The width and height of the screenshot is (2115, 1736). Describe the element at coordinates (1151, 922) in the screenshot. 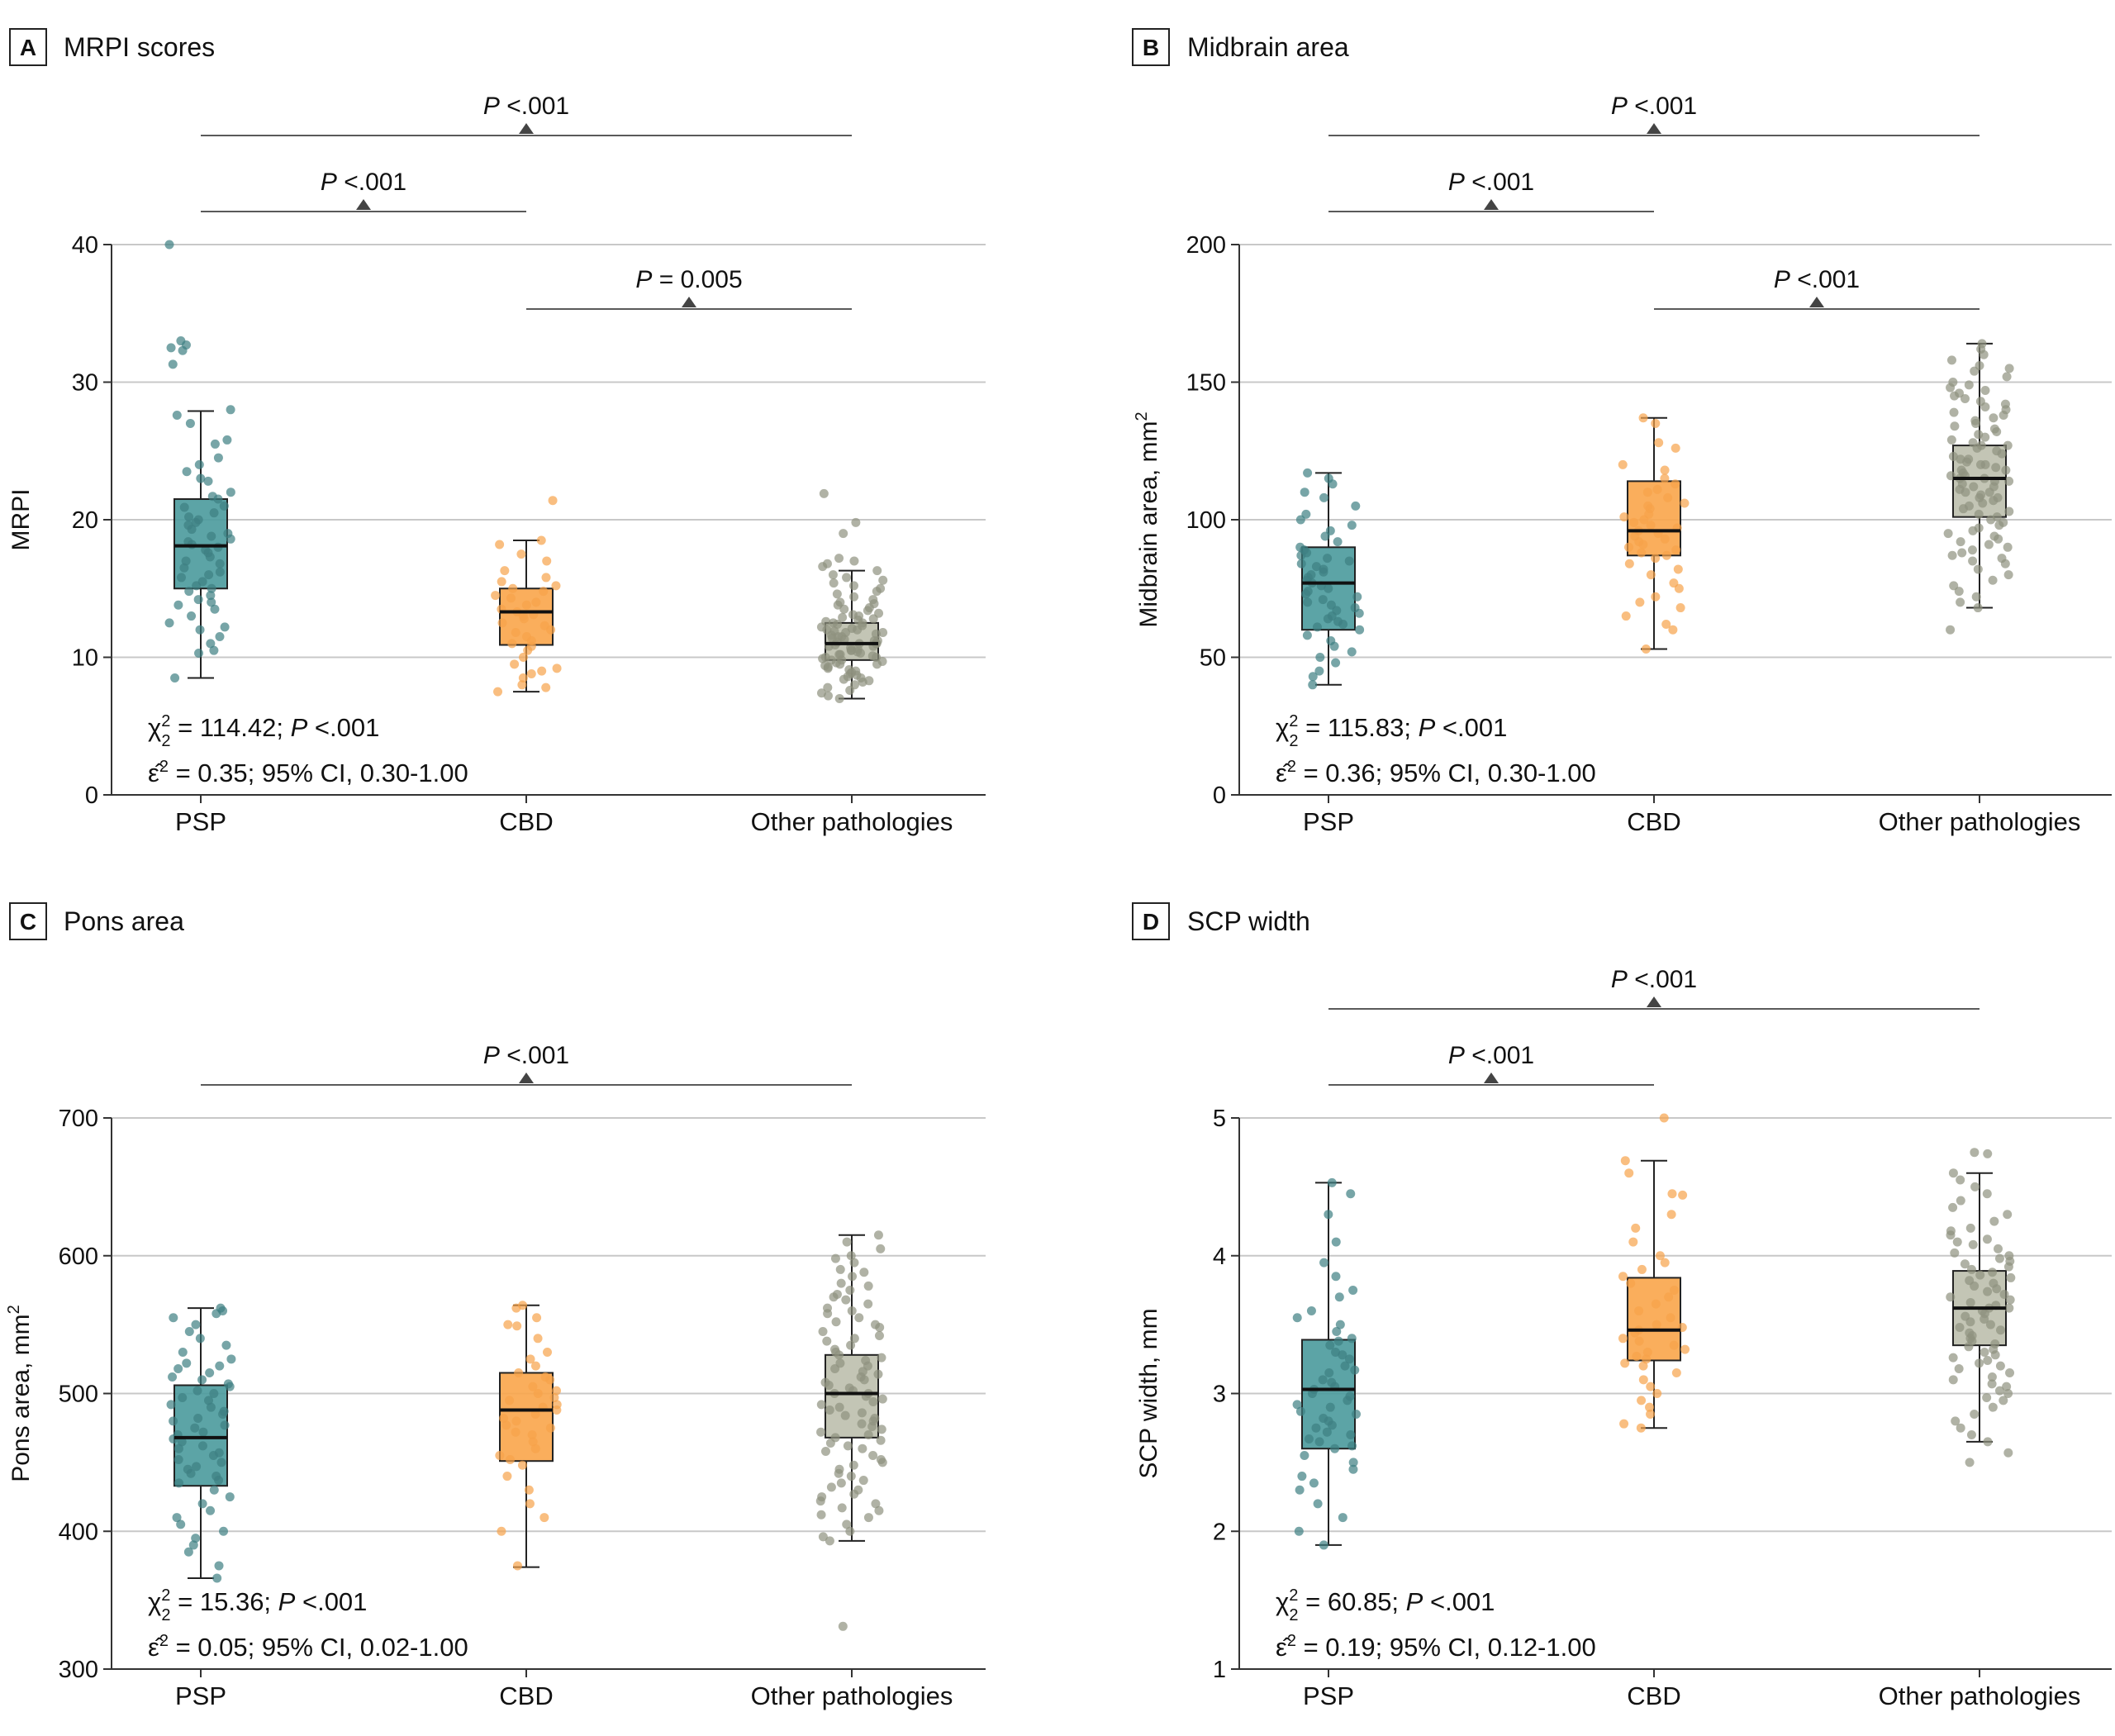

I see `panel-letter: D` at that location.